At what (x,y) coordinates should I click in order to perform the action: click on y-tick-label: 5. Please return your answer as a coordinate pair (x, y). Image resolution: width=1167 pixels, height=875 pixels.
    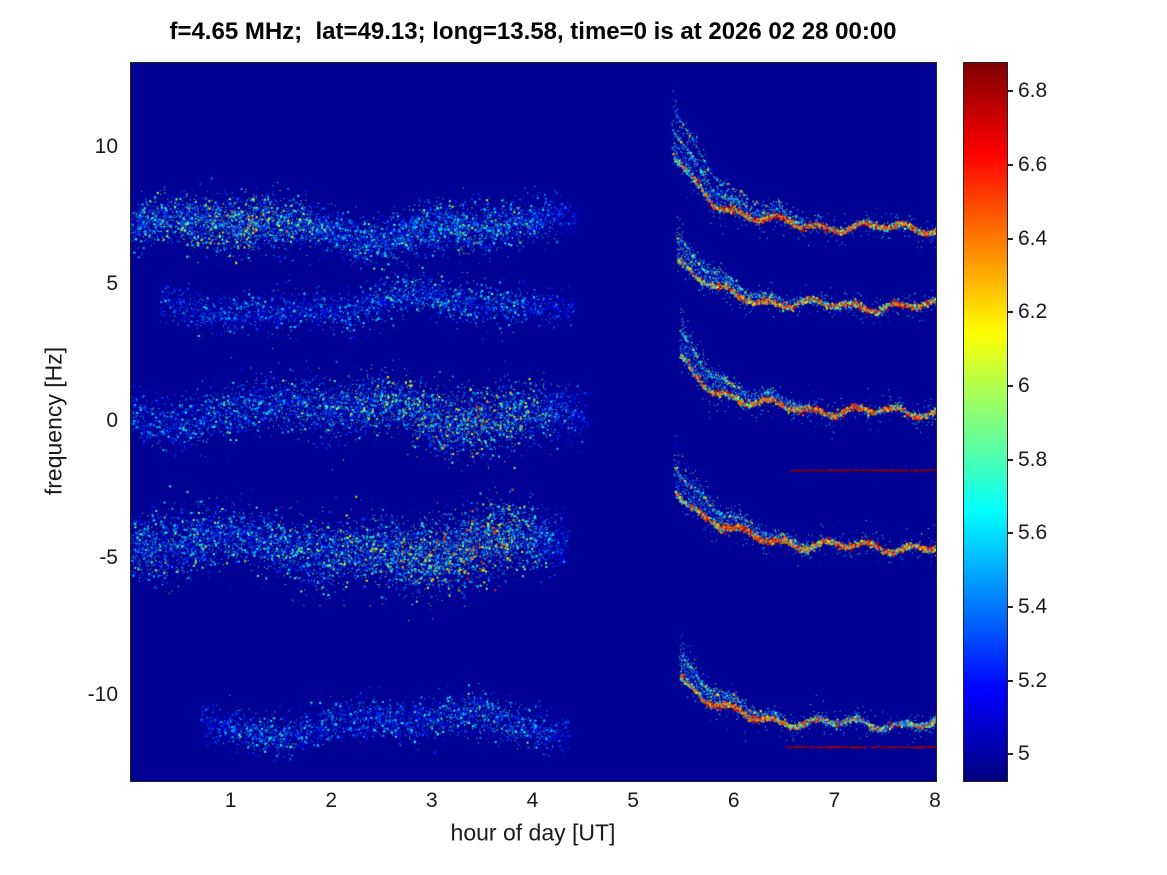
    Looking at the image, I should click on (112, 283).